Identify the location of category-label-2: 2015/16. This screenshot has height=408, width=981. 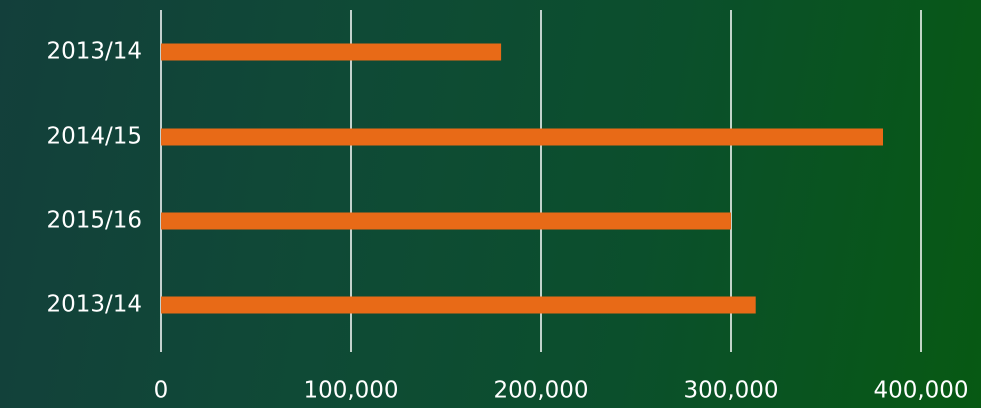
(94, 221).